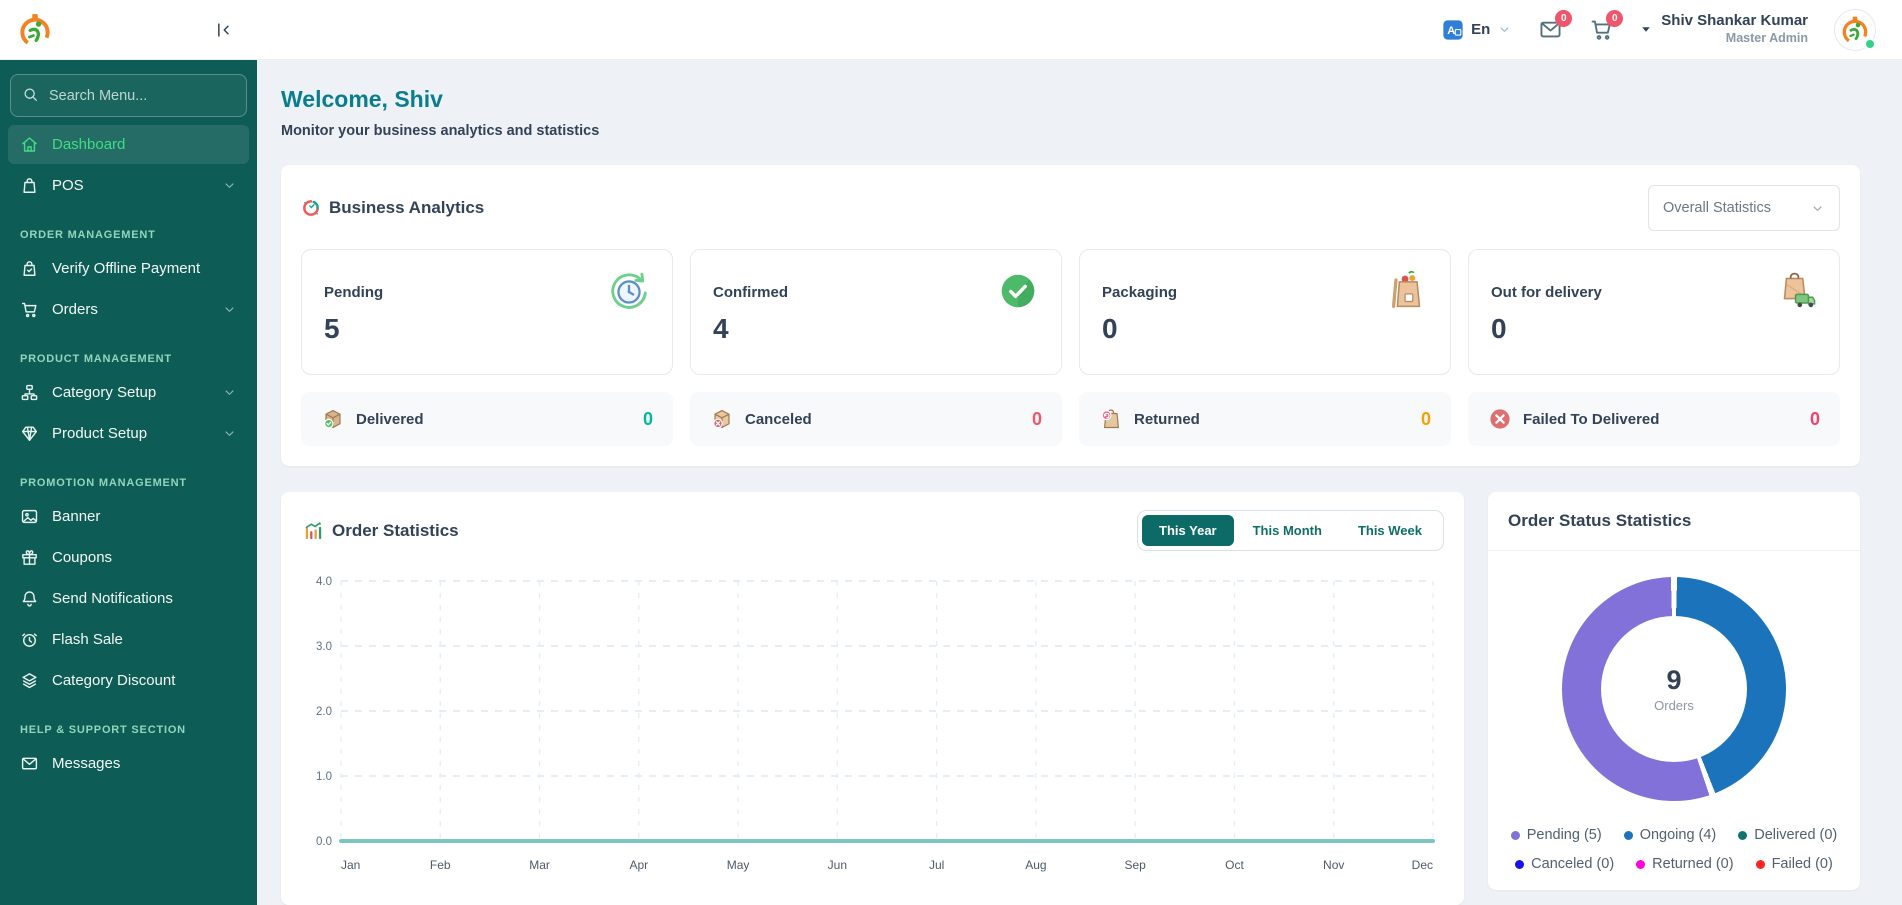 This screenshot has height=905, width=1902. Describe the element at coordinates (88, 235) in the screenshot. I see `sidebar-section-order-management: ORDER MANAGEMENT` at that location.